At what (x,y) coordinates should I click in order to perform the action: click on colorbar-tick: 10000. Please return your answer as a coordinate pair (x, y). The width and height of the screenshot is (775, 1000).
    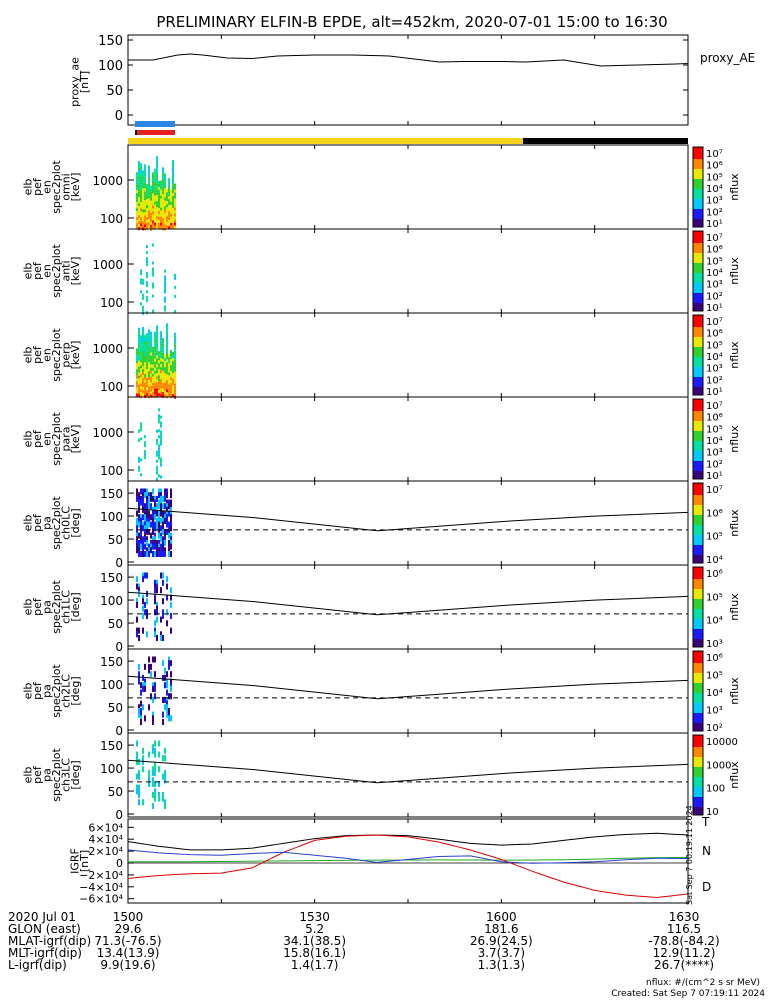
    Looking at the image, I should click on (722, 742).